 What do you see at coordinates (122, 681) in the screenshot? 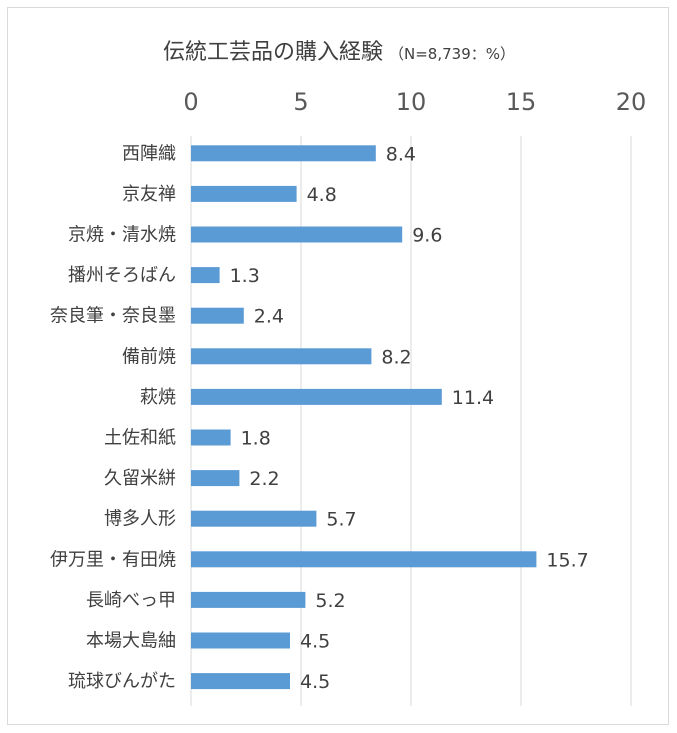
I see `category-label: 琉球びんがた` at bounding box center [122, 681].